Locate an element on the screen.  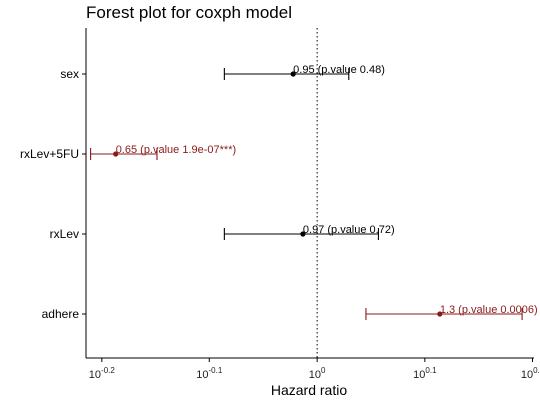
x-axis-label: Hazard ratio is located at coordinates (309, 390).